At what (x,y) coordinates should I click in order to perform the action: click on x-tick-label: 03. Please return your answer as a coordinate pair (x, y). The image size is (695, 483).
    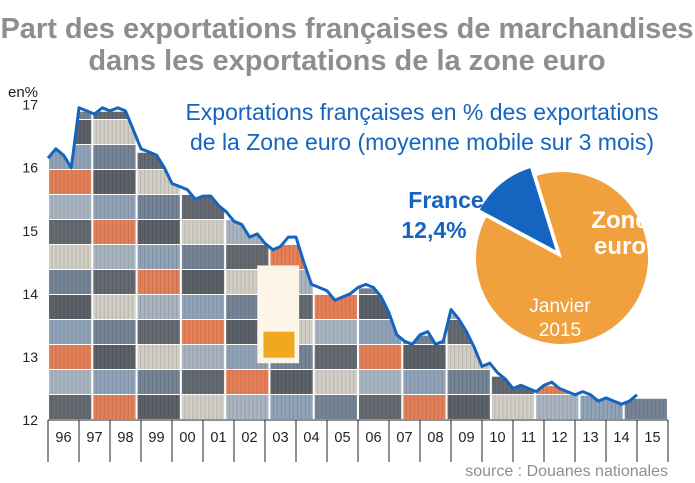
    Looking at the image, I should click on (280, 438).